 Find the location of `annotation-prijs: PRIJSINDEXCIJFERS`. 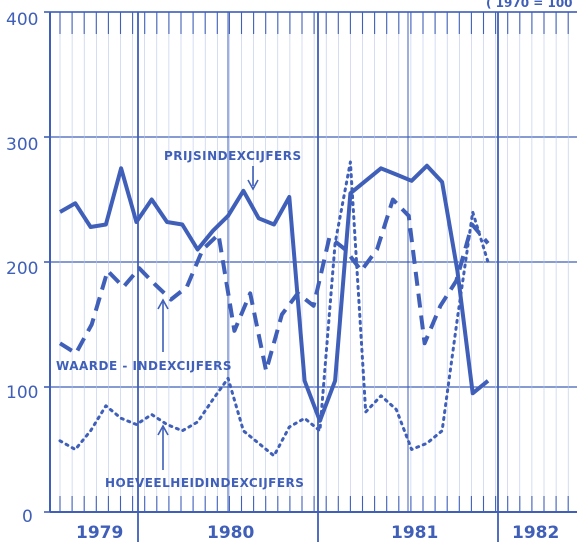

annotation-prijs: PRIJSINDEXCIJFERS is located at coordinates (233, 156).